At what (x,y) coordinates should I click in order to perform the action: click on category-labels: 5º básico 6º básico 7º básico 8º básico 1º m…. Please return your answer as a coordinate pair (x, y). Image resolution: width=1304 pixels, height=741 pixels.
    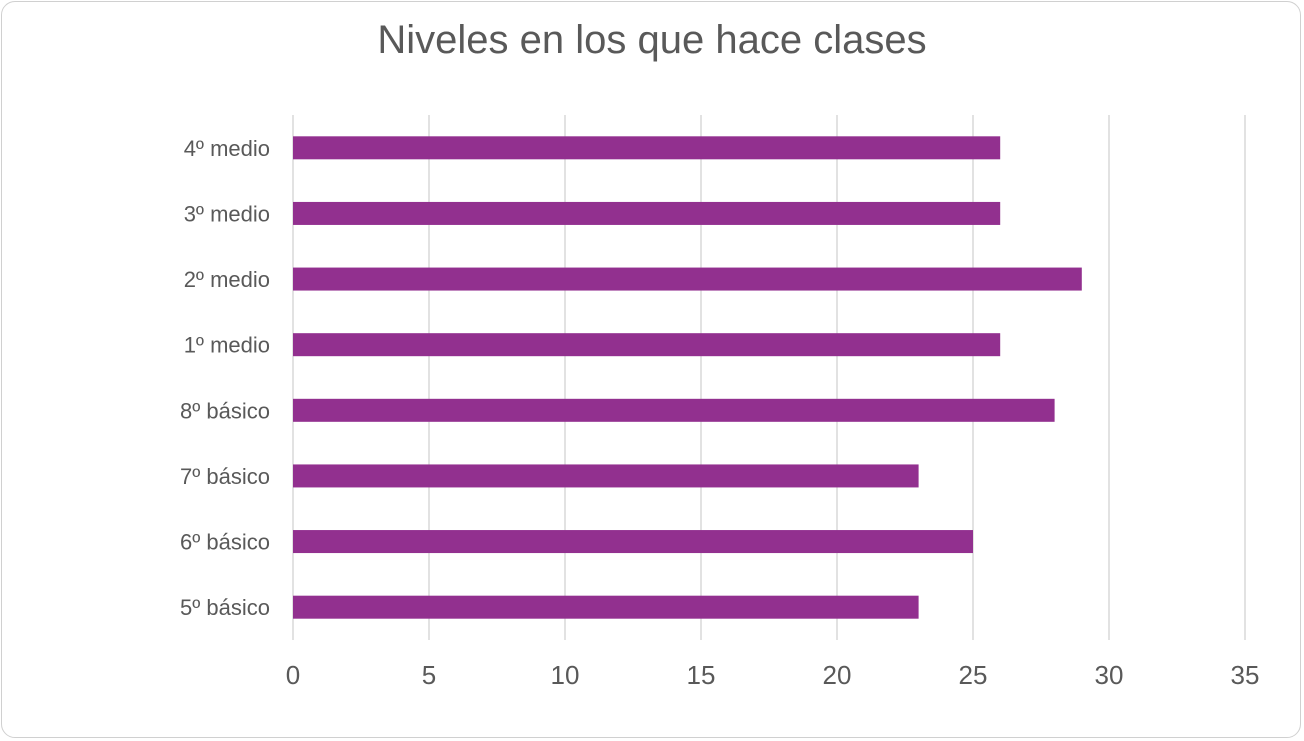
    Looking at the image, I should click on (225, 378).